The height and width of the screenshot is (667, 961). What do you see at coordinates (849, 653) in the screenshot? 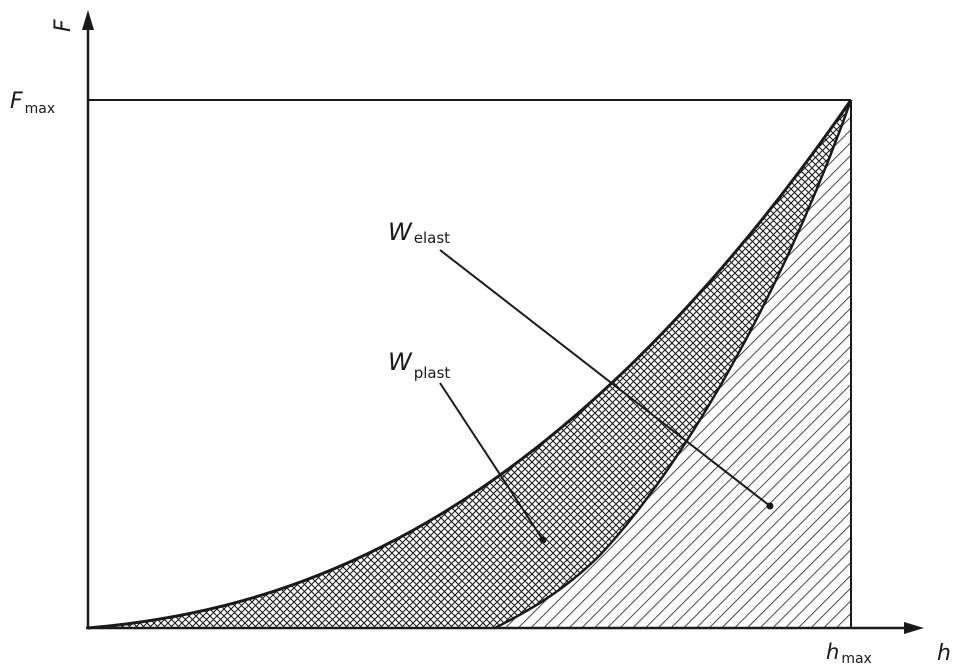
I see `h-max-label: h max` at bounding box center [849, 653].